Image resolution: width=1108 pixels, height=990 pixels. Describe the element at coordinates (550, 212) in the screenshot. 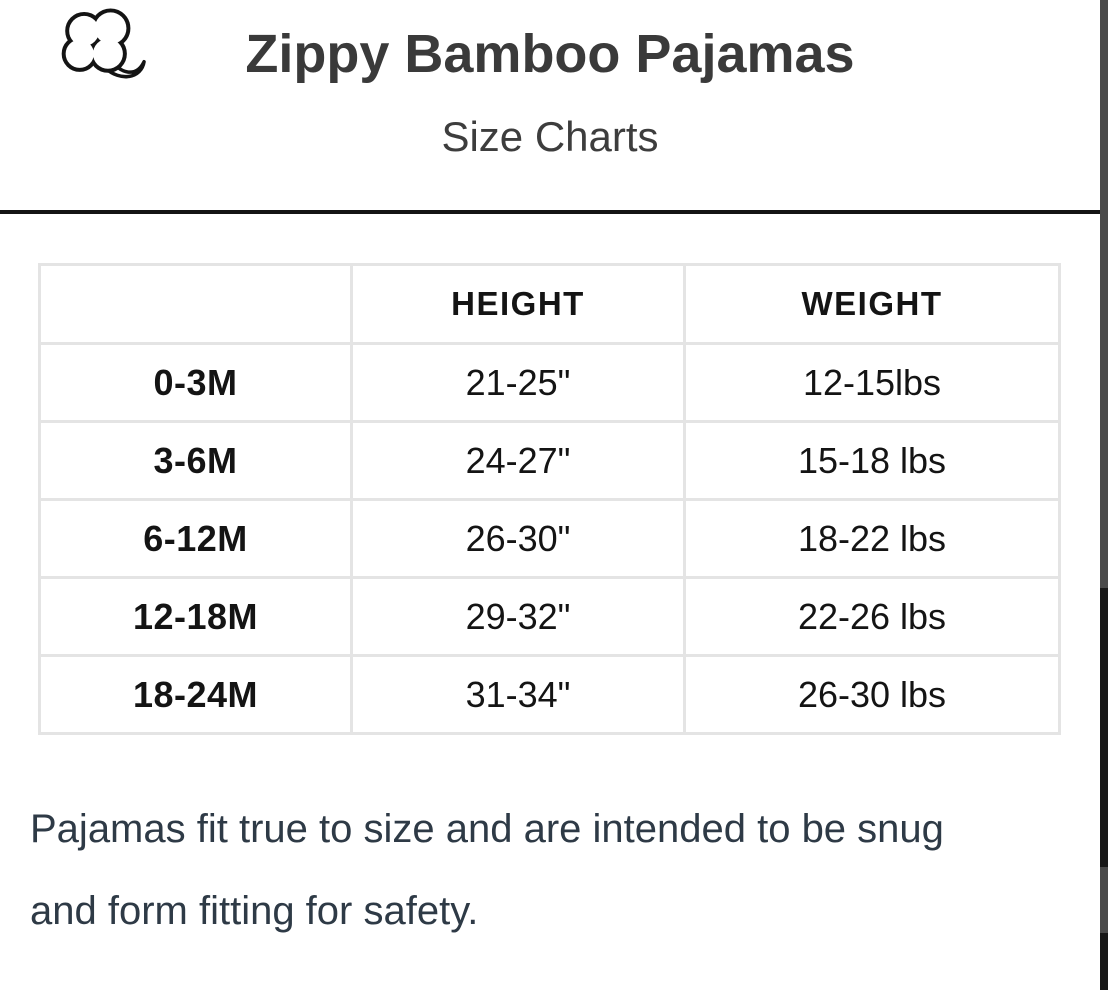

I see `header-divider` at that location.